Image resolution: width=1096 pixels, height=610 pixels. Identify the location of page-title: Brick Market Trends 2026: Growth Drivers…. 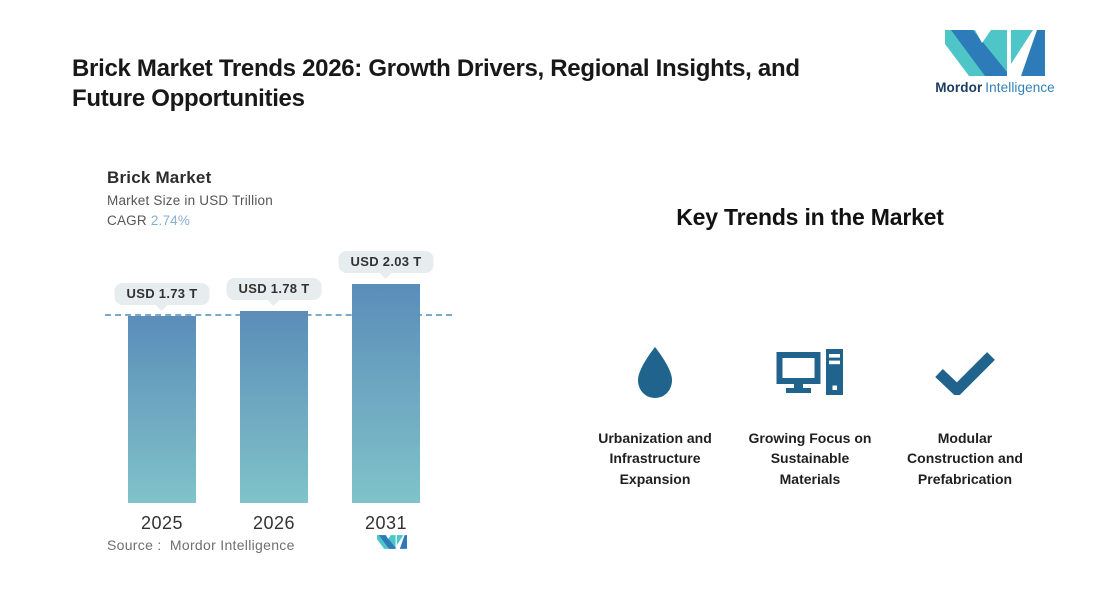
(436, 84).